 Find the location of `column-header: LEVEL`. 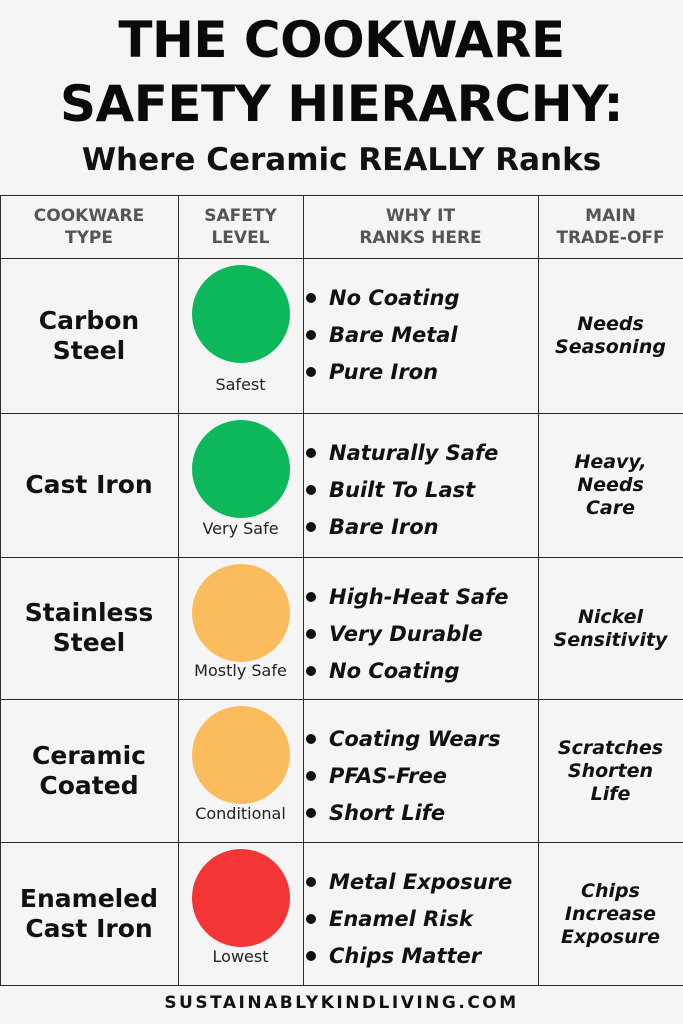

column-header: LEVEL is located at coordinates (240, 238).